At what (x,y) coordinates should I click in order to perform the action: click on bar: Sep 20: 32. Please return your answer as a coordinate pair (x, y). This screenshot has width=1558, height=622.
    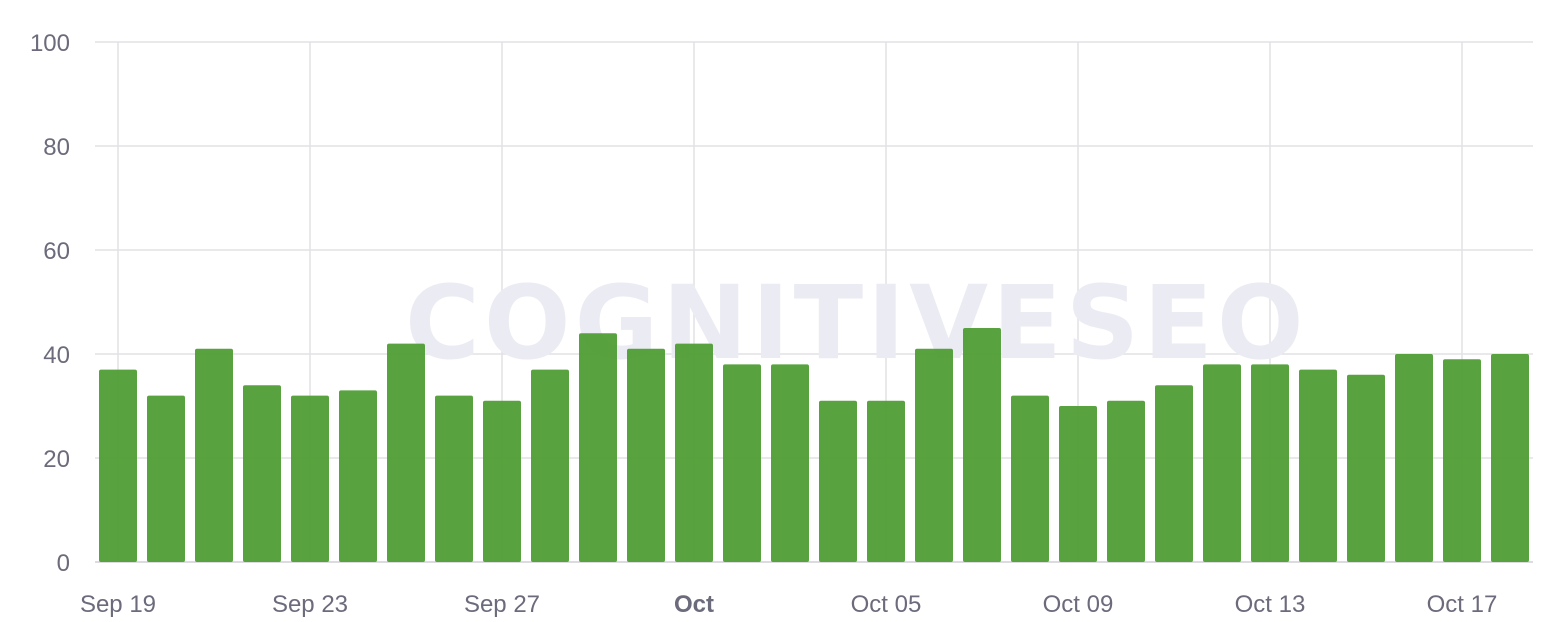
    Looking at the image, I should click on (166, 478).